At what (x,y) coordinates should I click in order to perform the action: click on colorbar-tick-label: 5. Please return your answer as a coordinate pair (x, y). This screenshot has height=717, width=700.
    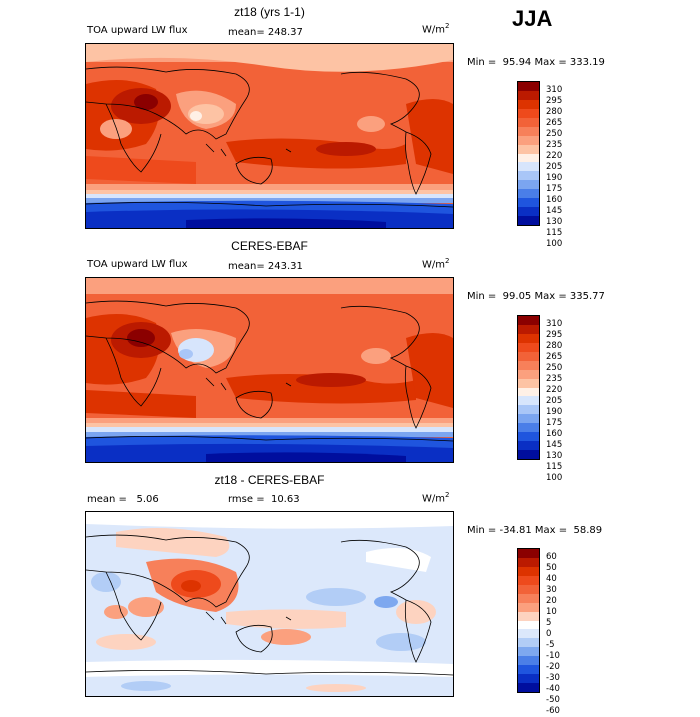
    Looking at the image, I should click on (549, 623).